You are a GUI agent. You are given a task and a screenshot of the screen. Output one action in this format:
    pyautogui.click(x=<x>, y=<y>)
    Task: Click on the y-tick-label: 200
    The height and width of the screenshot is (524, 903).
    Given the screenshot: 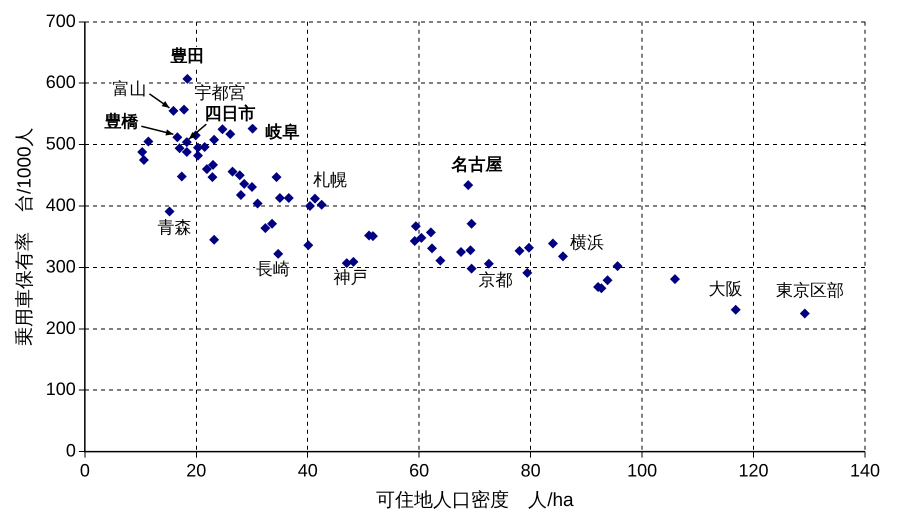 What is the action you would take?
    pyautogui.click(x=61, y=328)
    